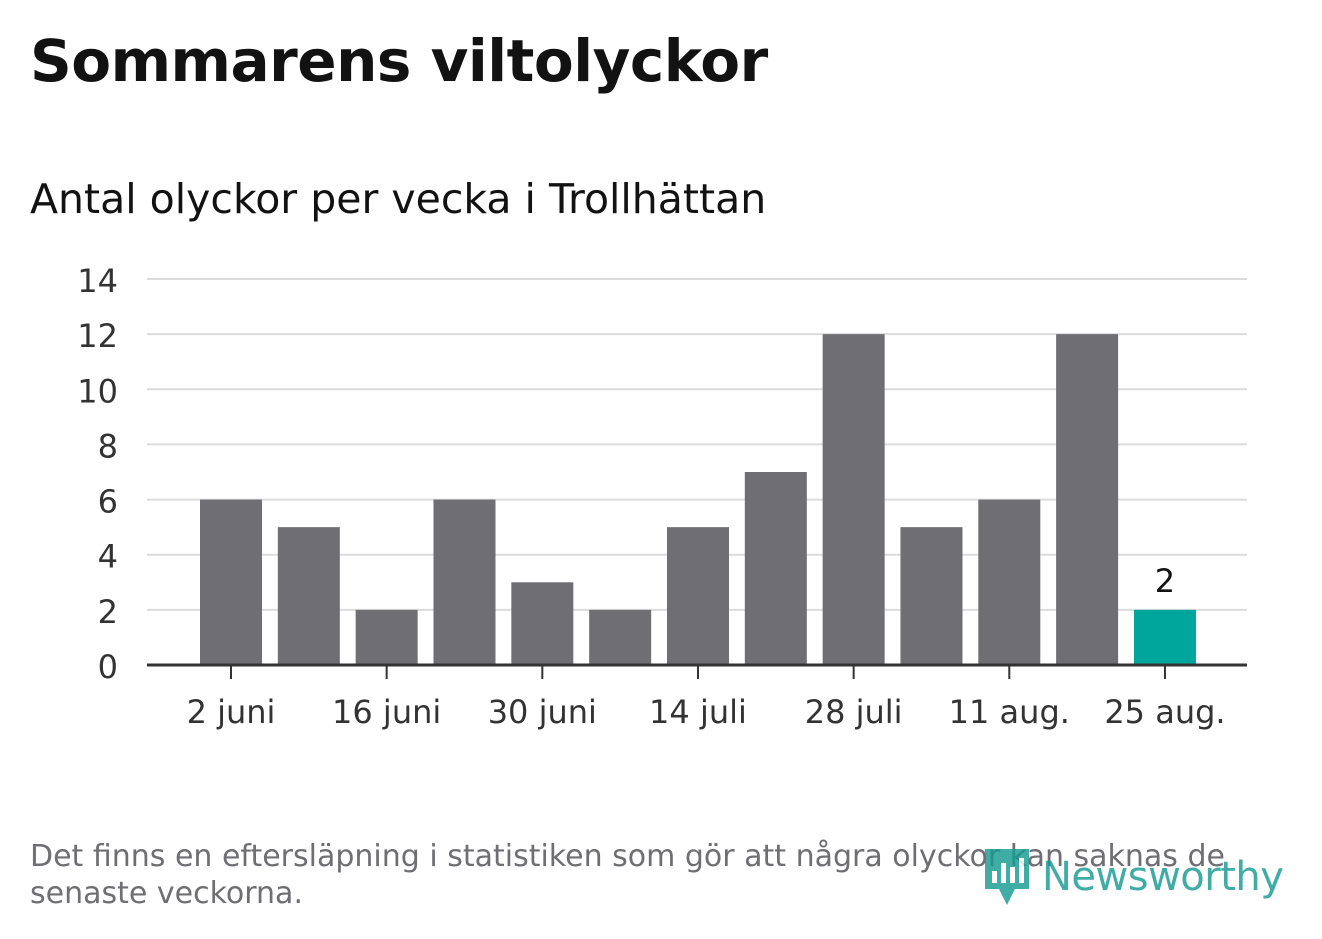 Image resolution: width=1322 pixels, height=939 pixels. Describe the element at coordinates (1164, 637) in the screenshot. I see `bar-25-aug` at that location.